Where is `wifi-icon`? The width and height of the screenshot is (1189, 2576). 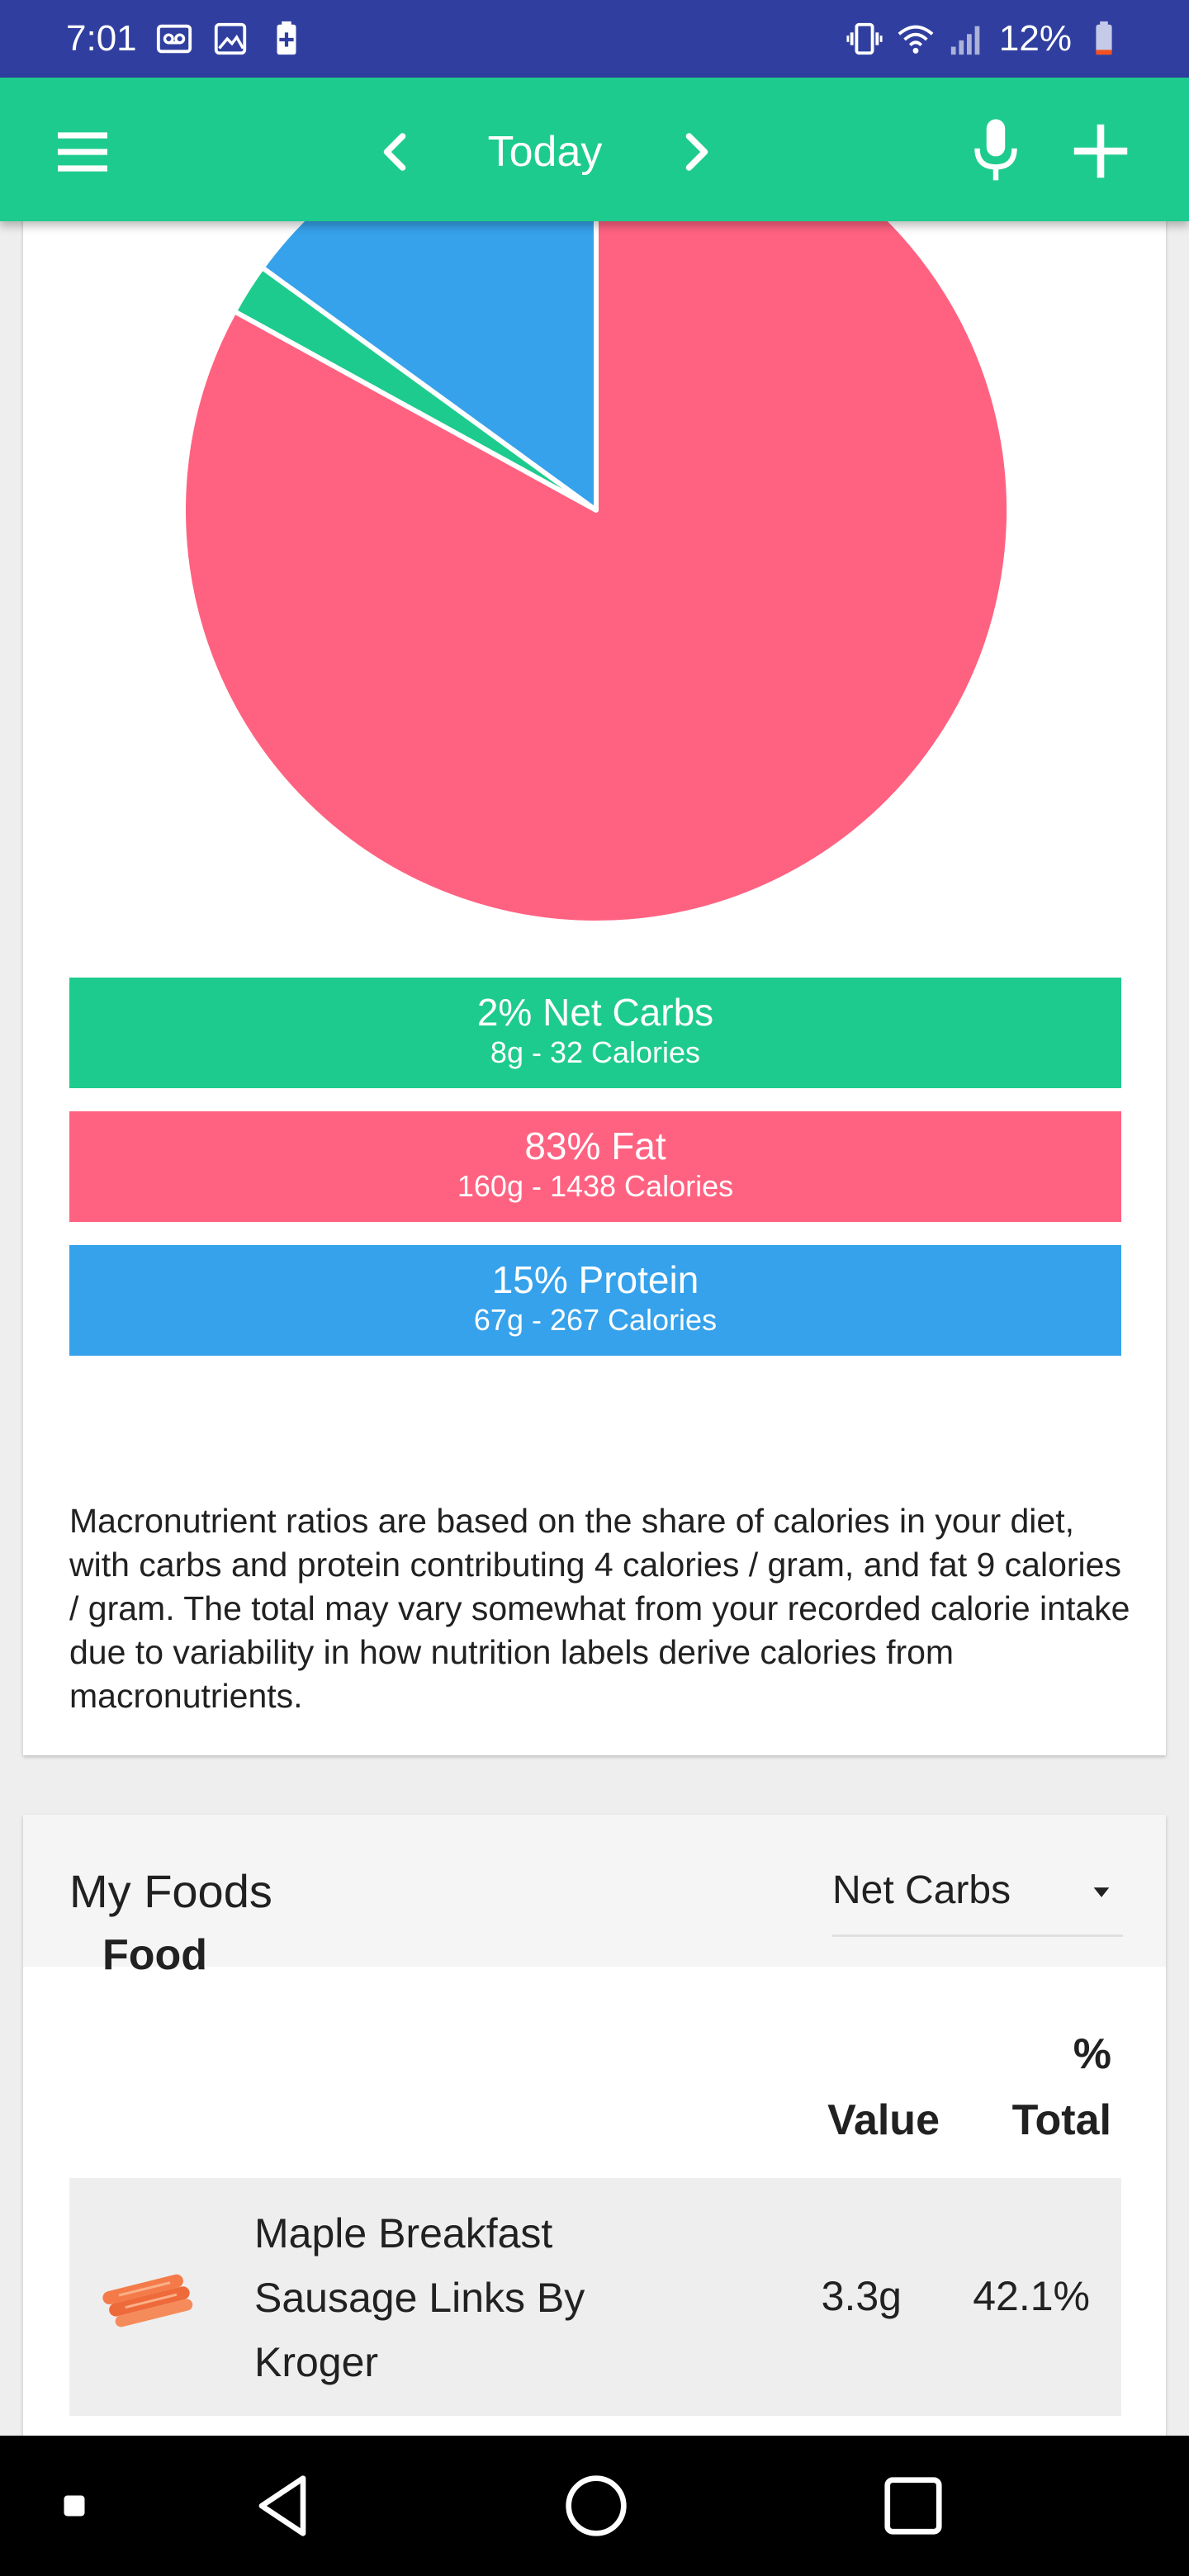 wifi-icon is located at coordinates (916, 39).